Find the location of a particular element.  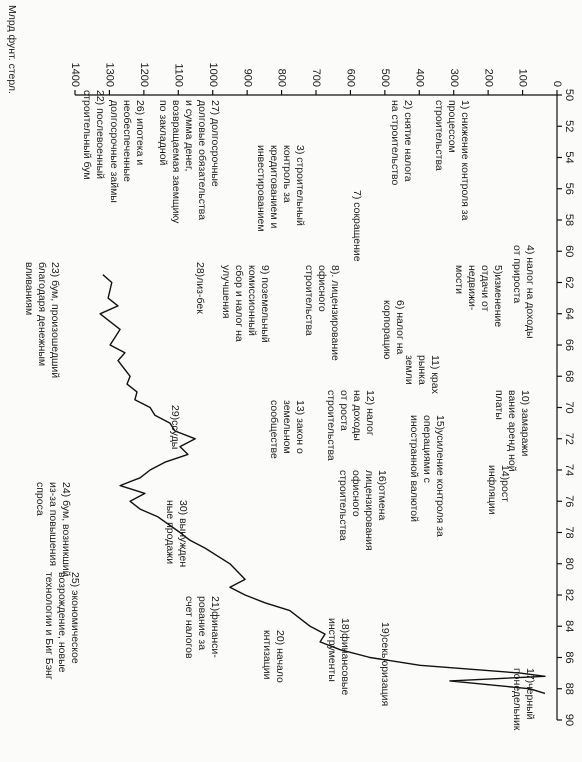

annotation: 26) ипотека и is located at coordinates (140, 132).